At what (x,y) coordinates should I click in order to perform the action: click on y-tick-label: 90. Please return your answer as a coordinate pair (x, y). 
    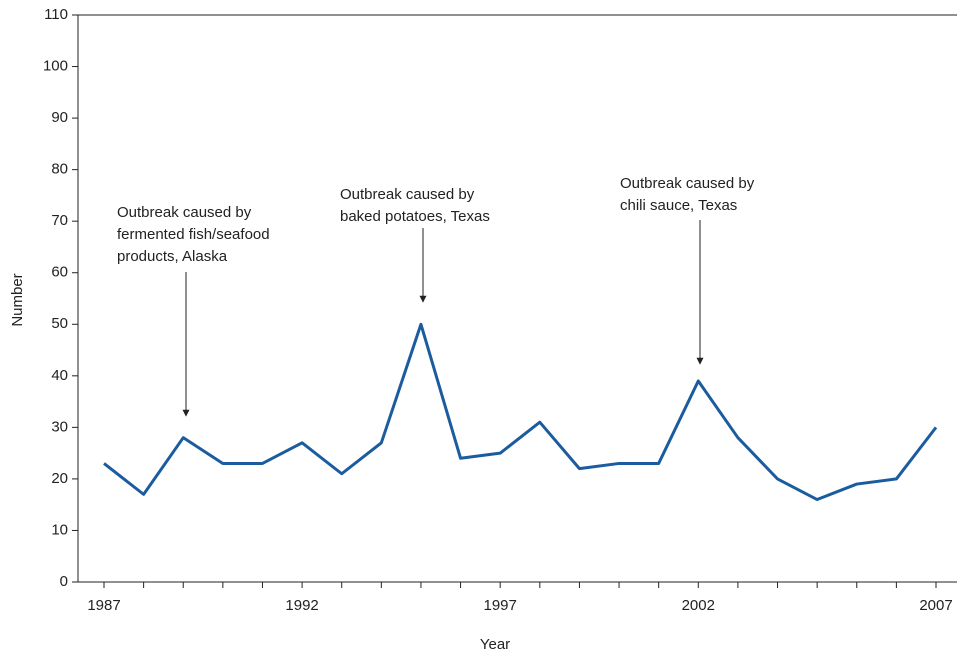
    Looking at the image, I should click on (59, 117).